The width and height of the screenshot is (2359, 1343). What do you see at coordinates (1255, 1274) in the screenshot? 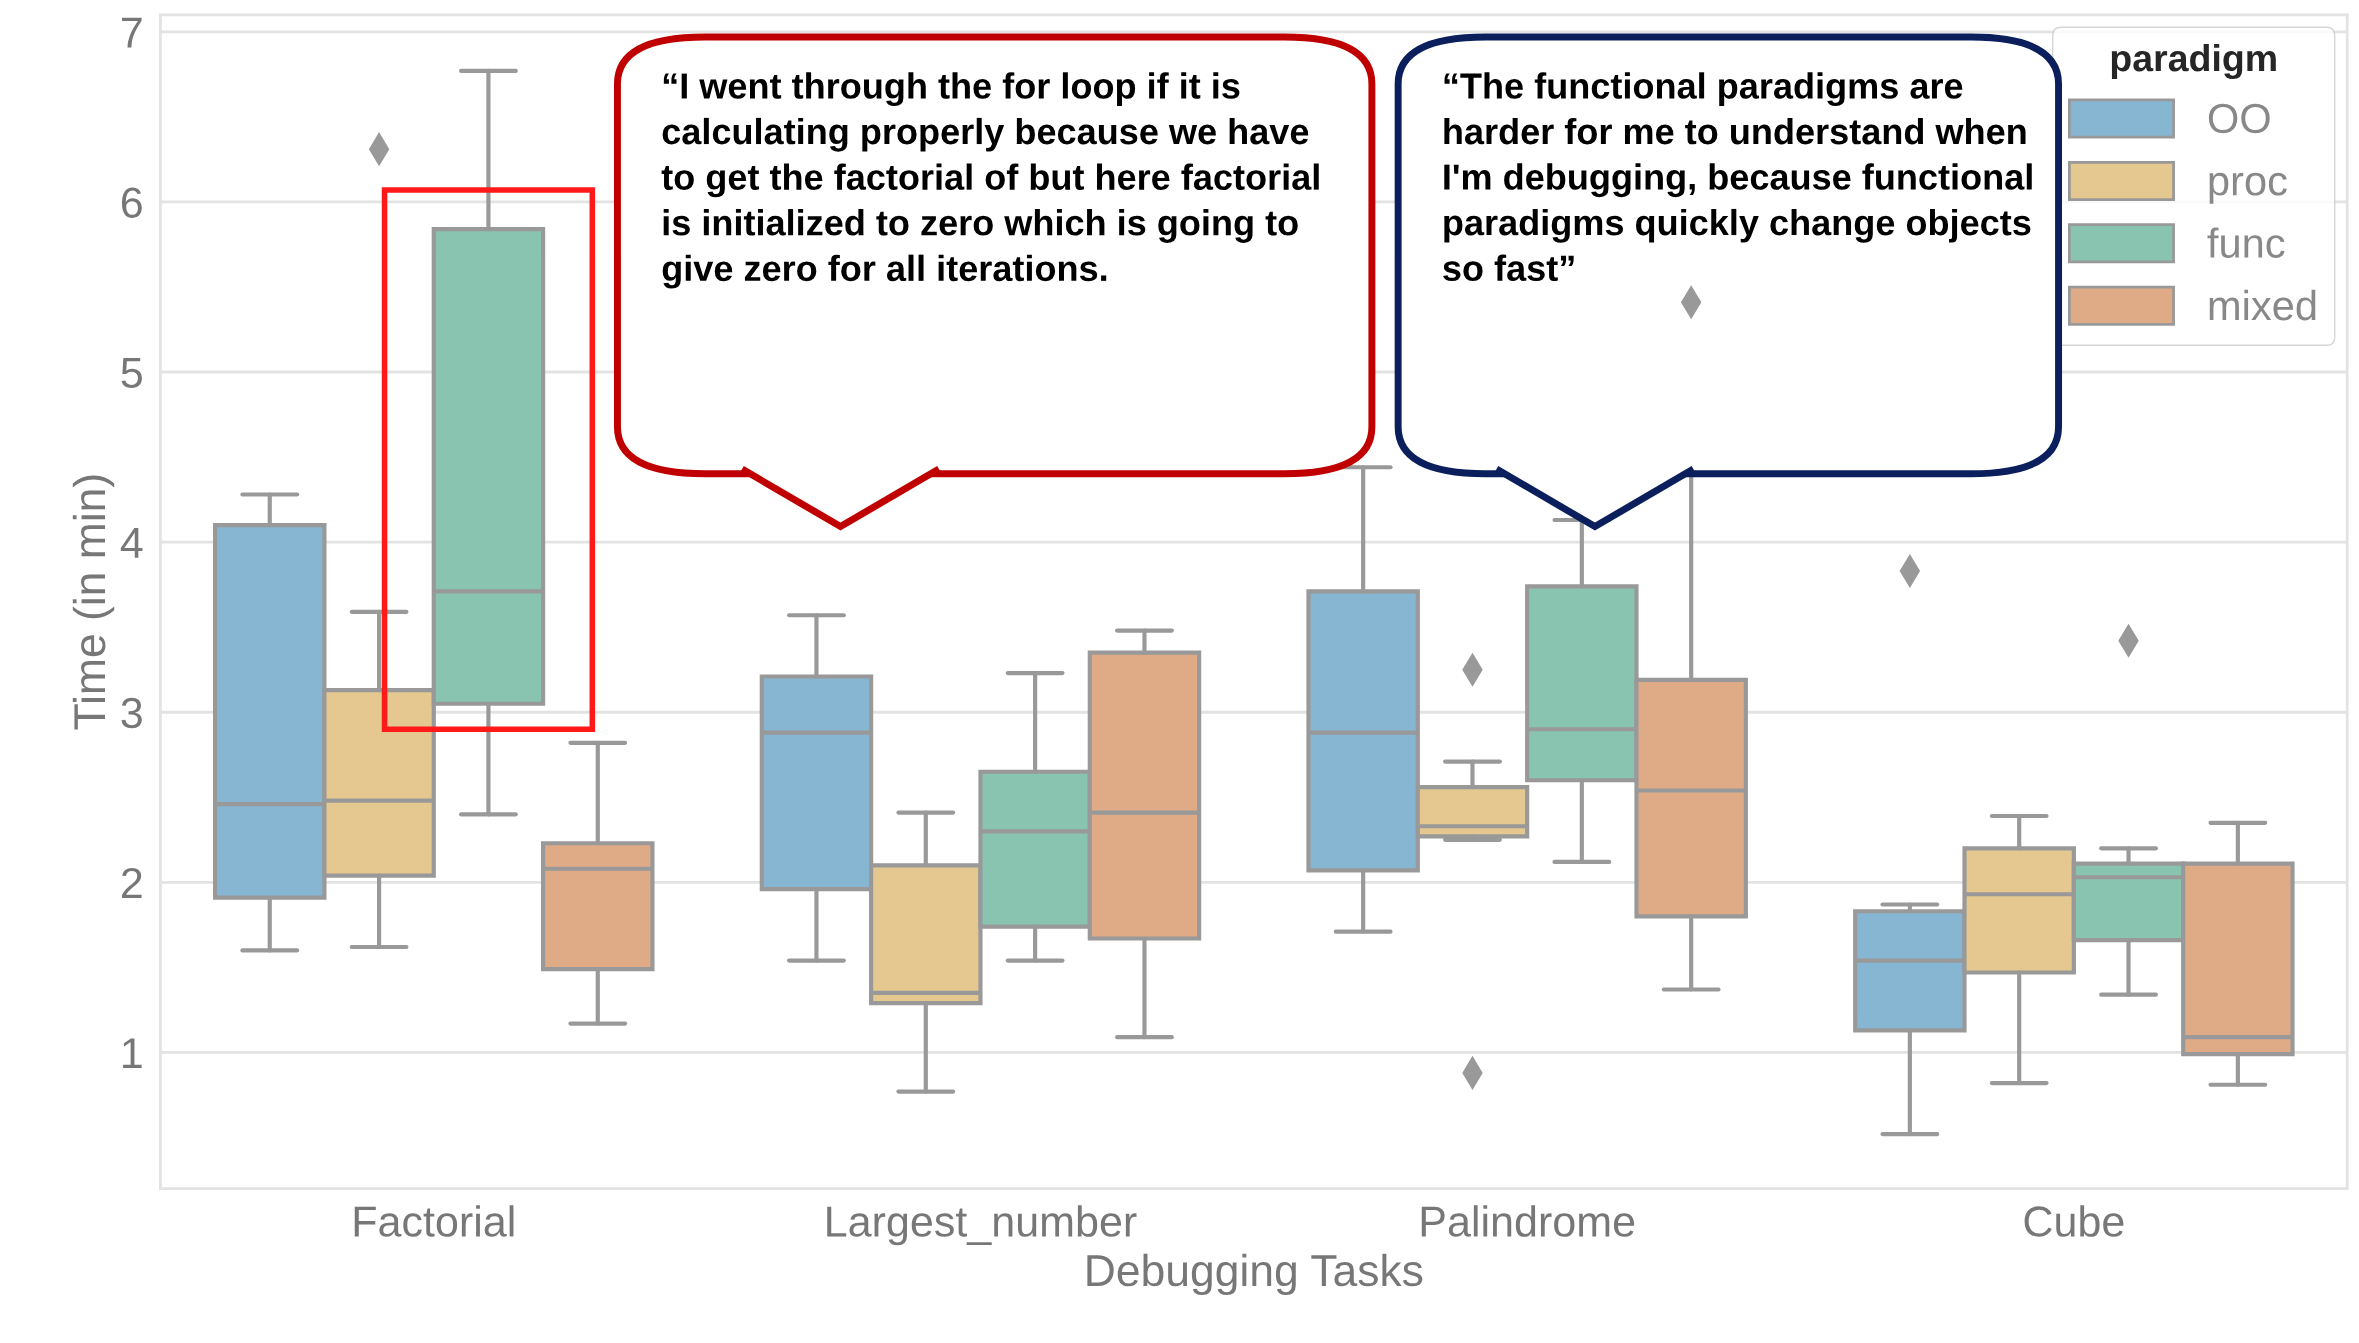
I see `x-axis-title: Debugging Tasks` at bounding box center [1255, 1274].